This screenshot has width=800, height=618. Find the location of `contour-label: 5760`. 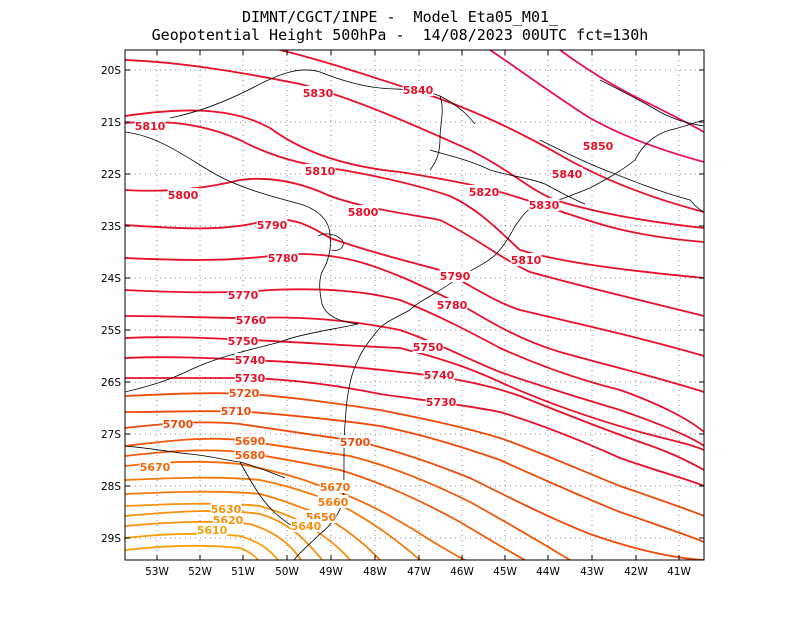

contour-label: 5760 is located at coordinates (251, 320).